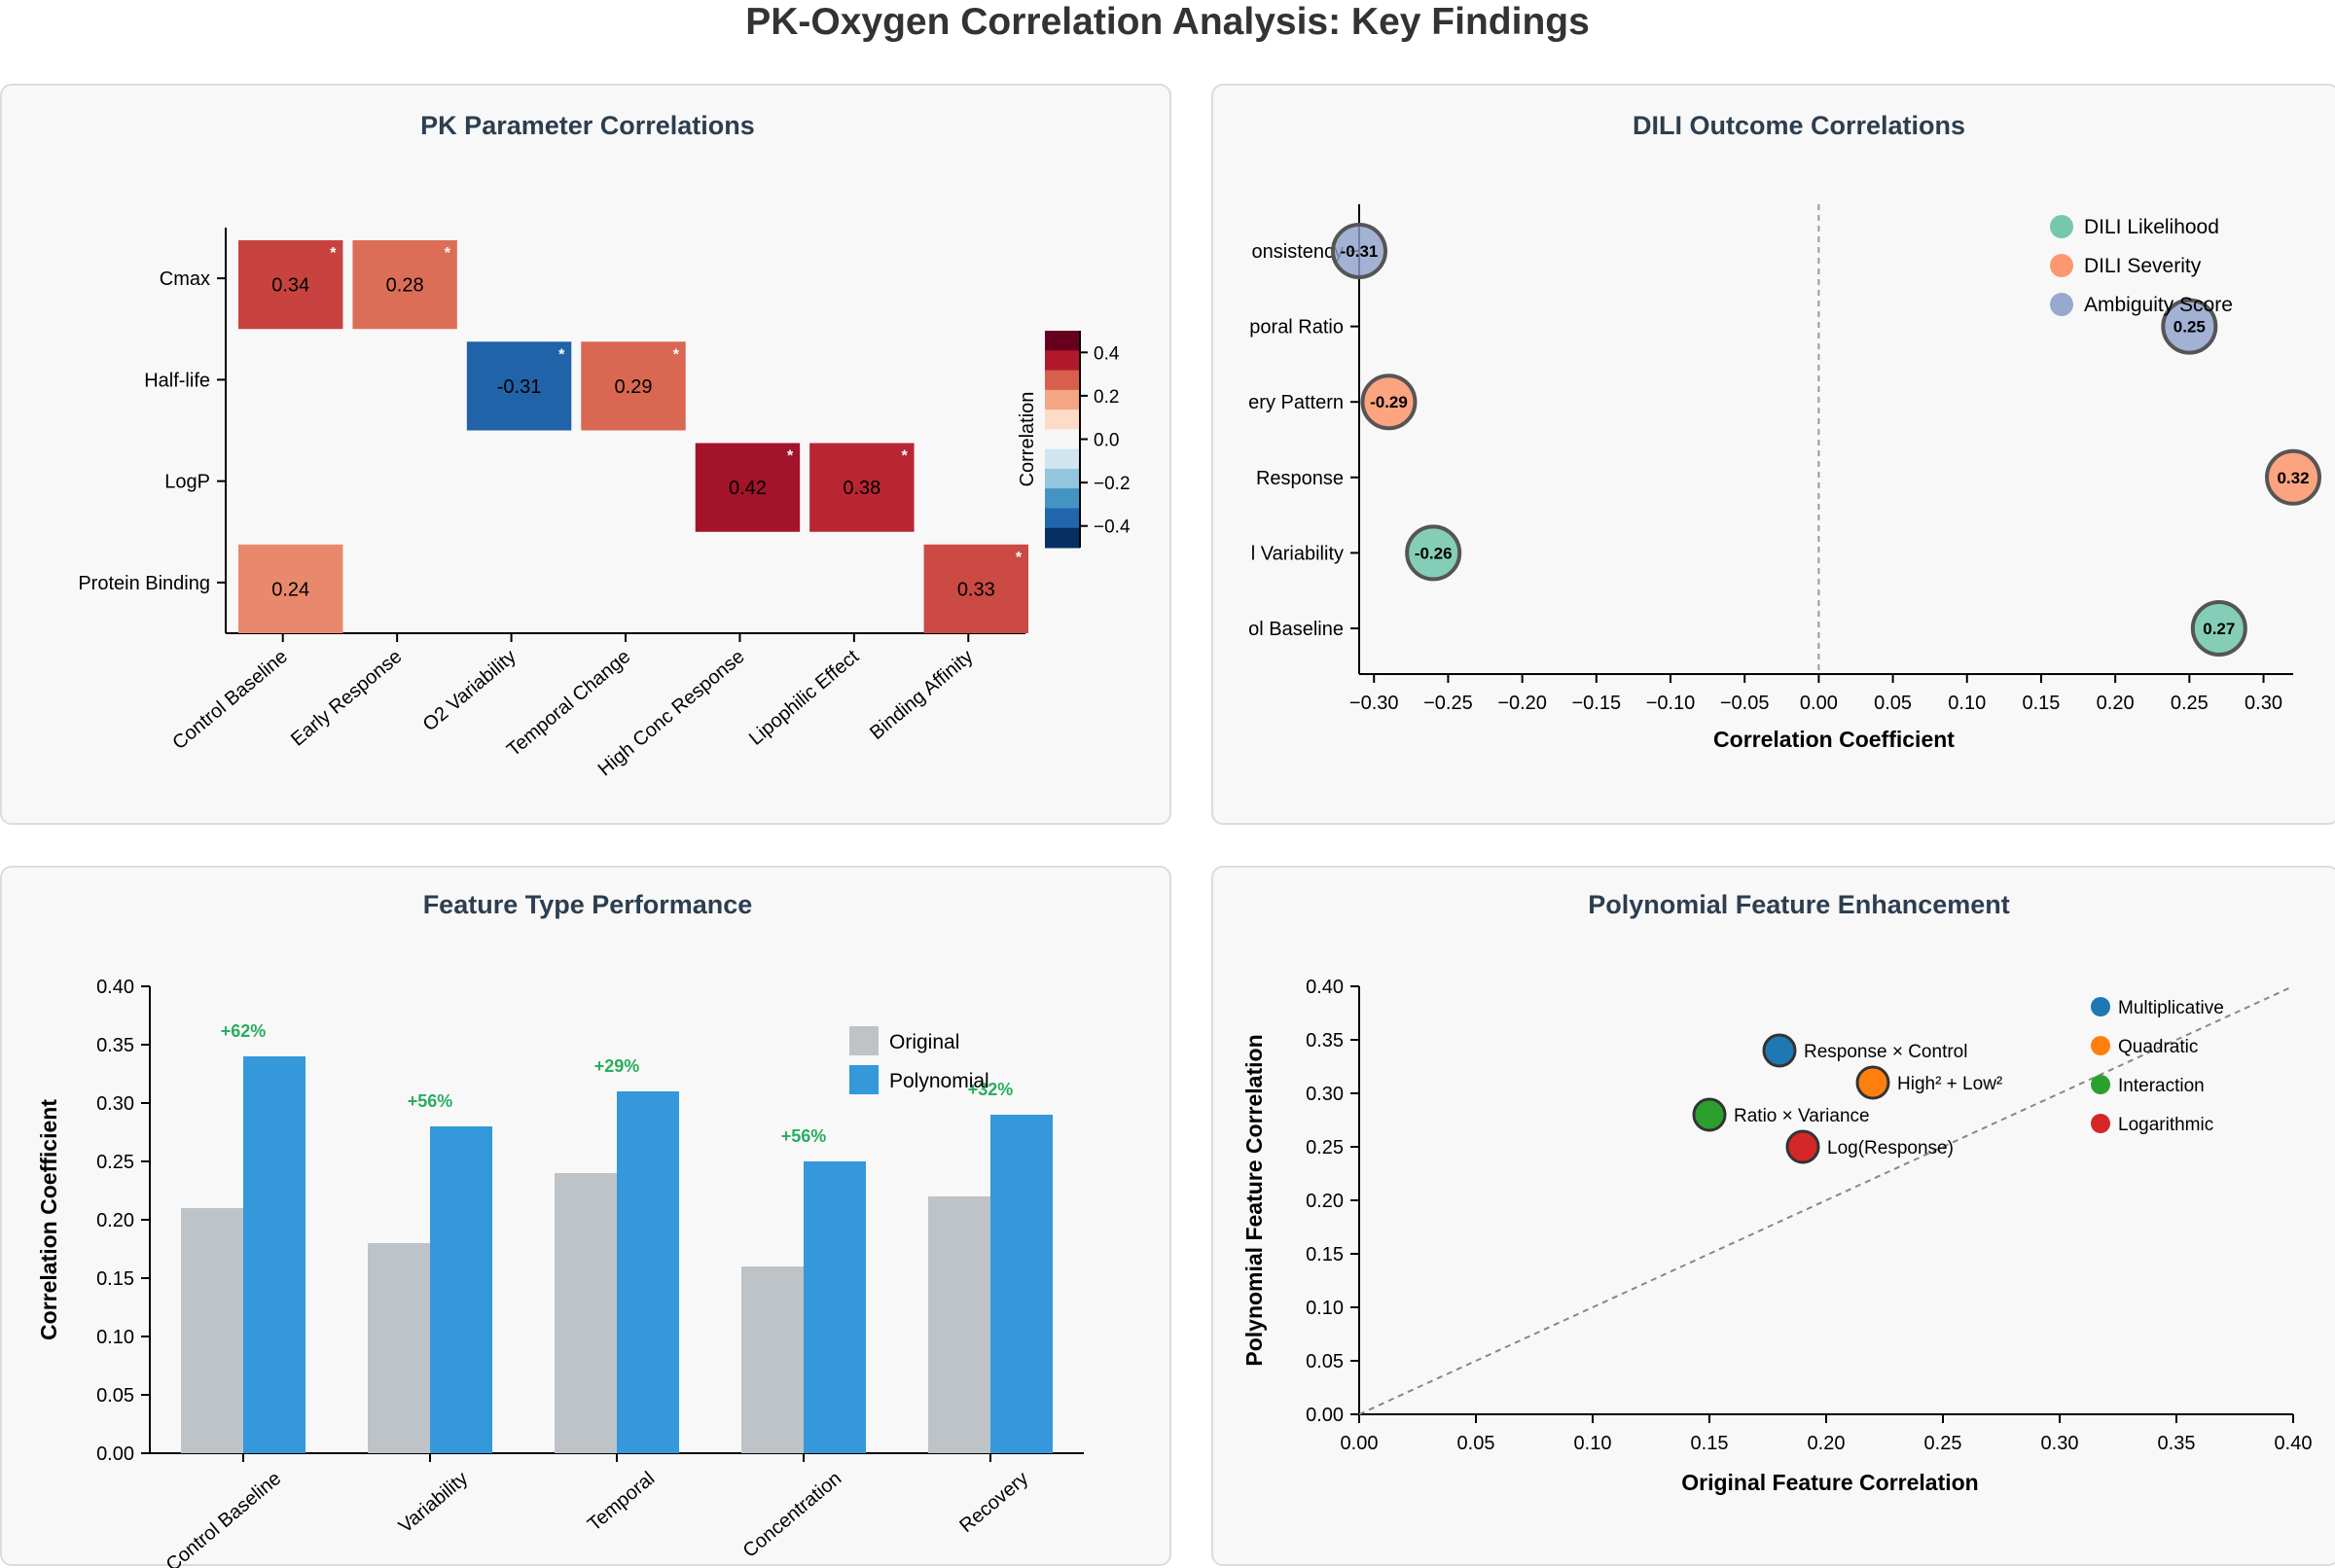 This screenshot has height=1568, width=2335. I want to click on dili-x-tick-label: 0.00, so click(1819, 703).